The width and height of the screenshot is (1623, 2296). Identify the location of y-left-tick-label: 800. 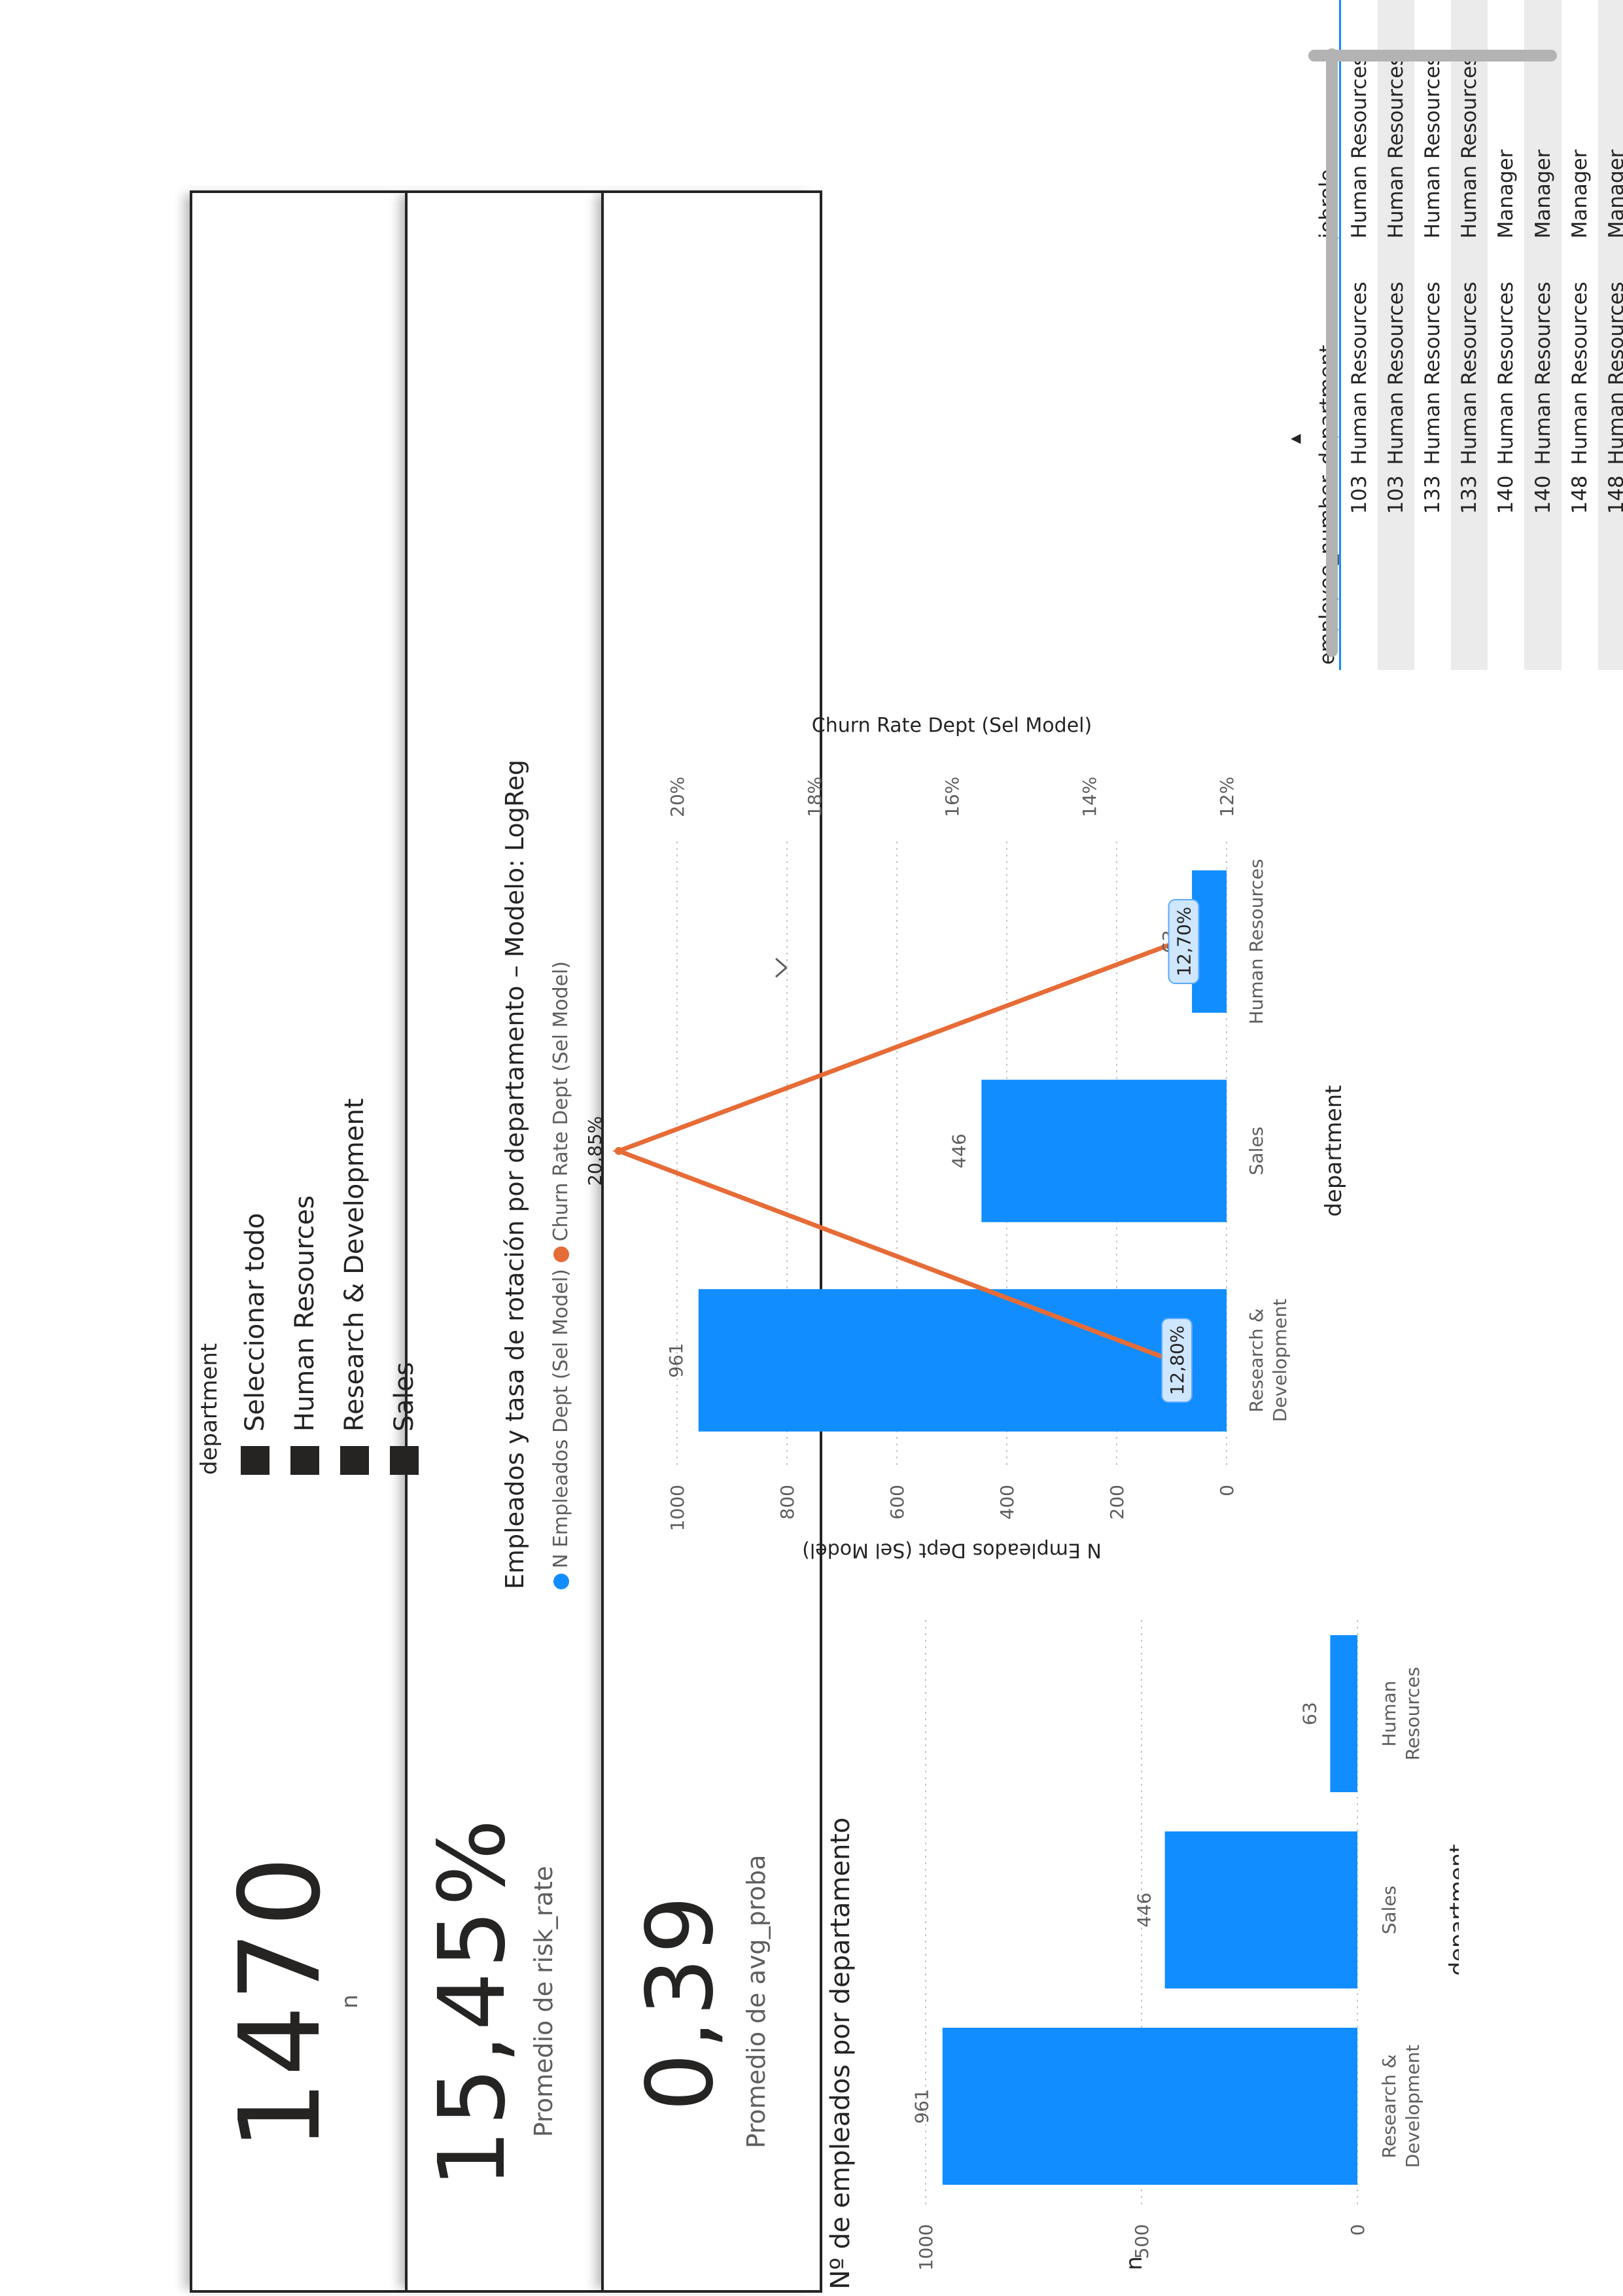
(788, 1502).